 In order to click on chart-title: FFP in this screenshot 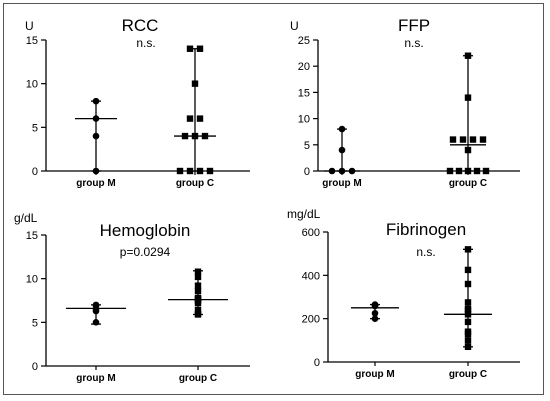, I will do `click(414, 25)`.